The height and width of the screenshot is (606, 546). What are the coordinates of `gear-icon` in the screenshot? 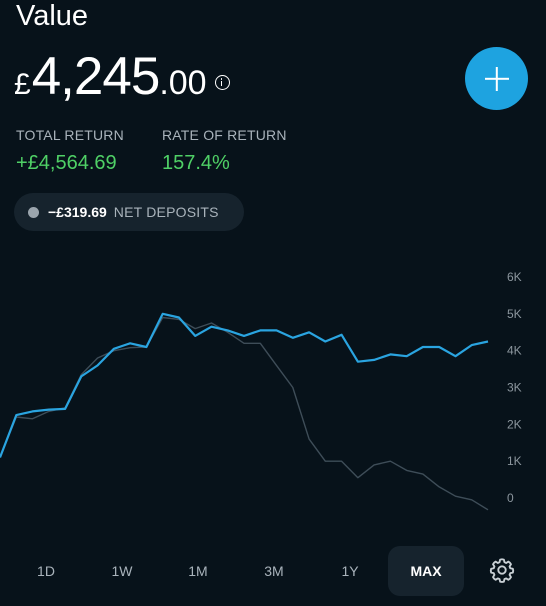 It's located at (502, 570).